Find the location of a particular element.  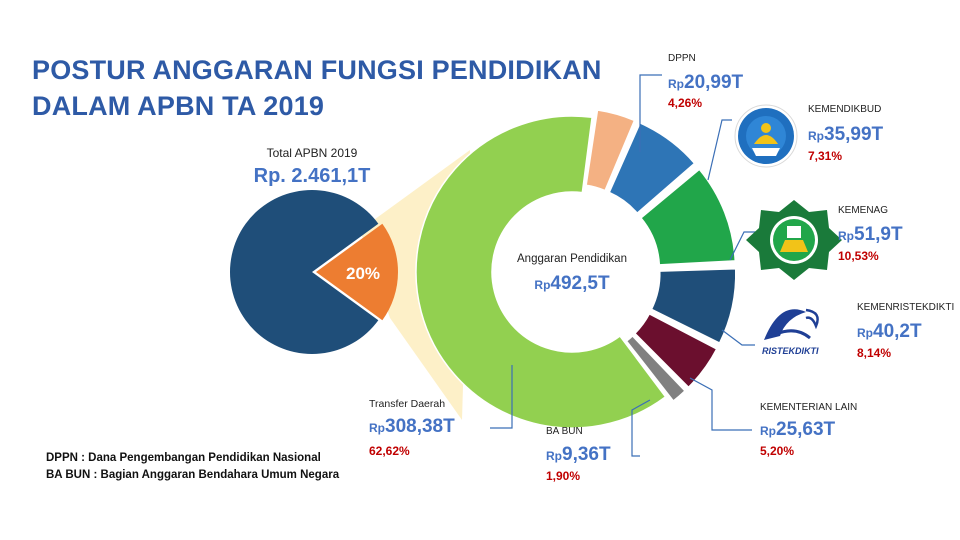

label-amount-kemenag: Rp51,9T is located at coordinates (870, 234).